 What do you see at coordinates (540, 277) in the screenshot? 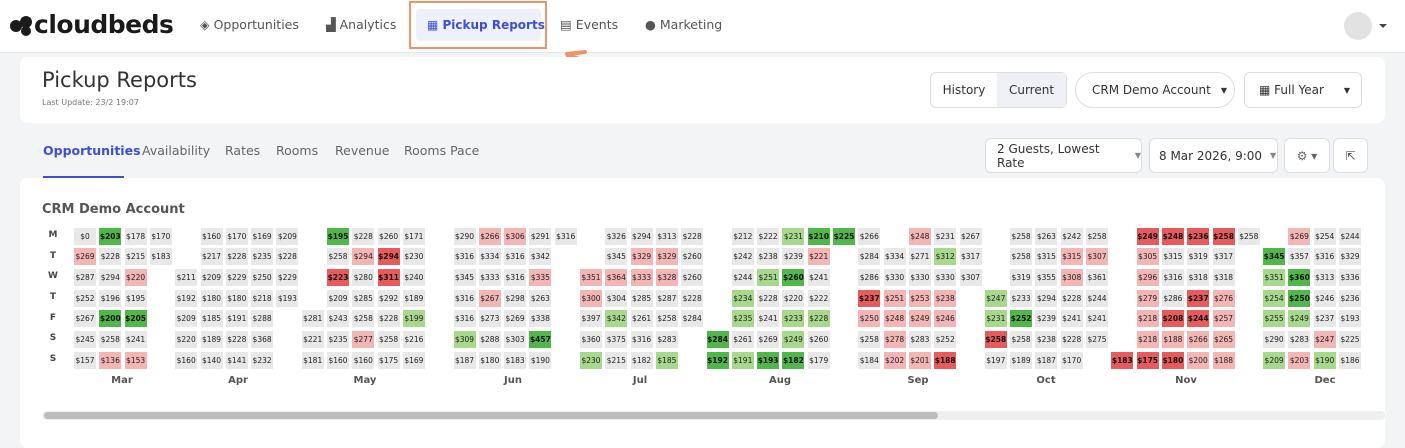
I see `rate-cell: $335` at bounding box center [540, 277].